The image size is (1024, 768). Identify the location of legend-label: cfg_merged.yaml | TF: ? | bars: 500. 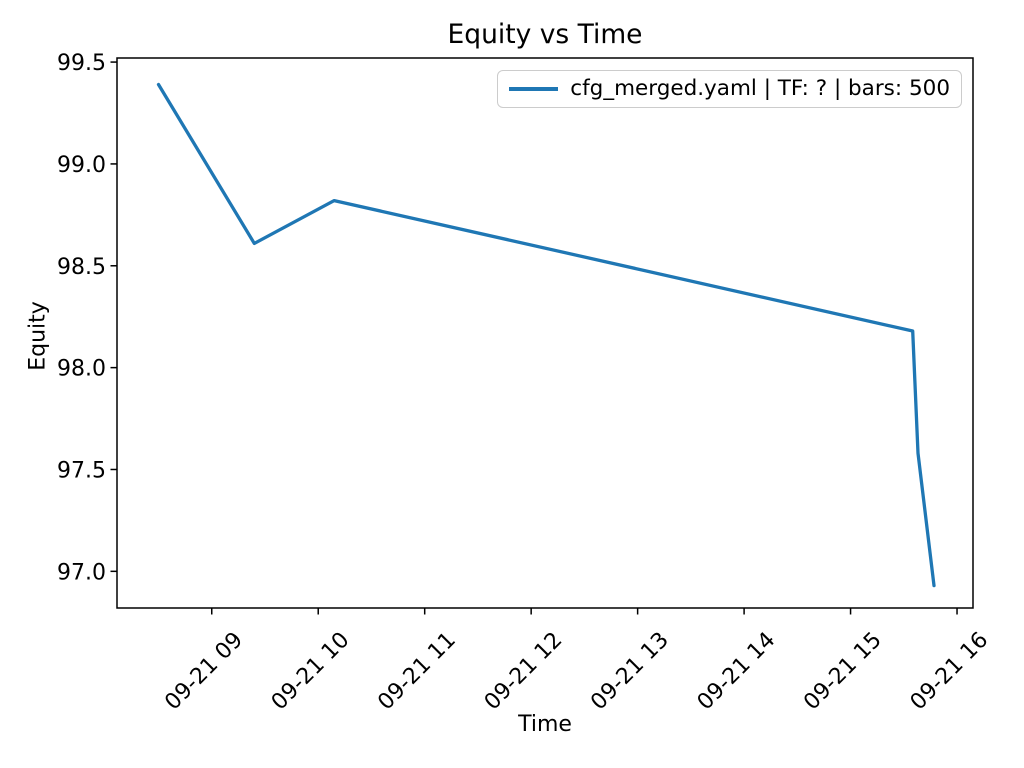
(760, 88).